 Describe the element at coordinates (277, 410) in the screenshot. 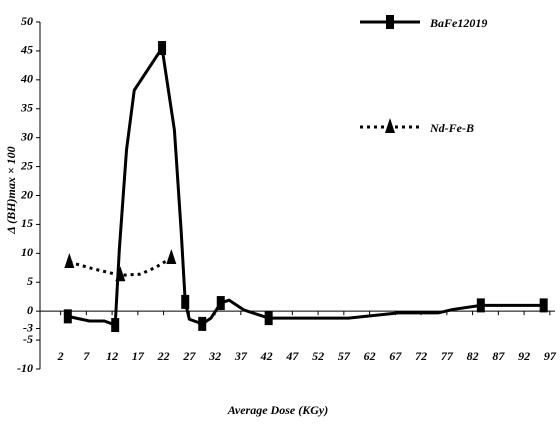

I see `x-axis-label: Average Dose (KGy)` at that location.